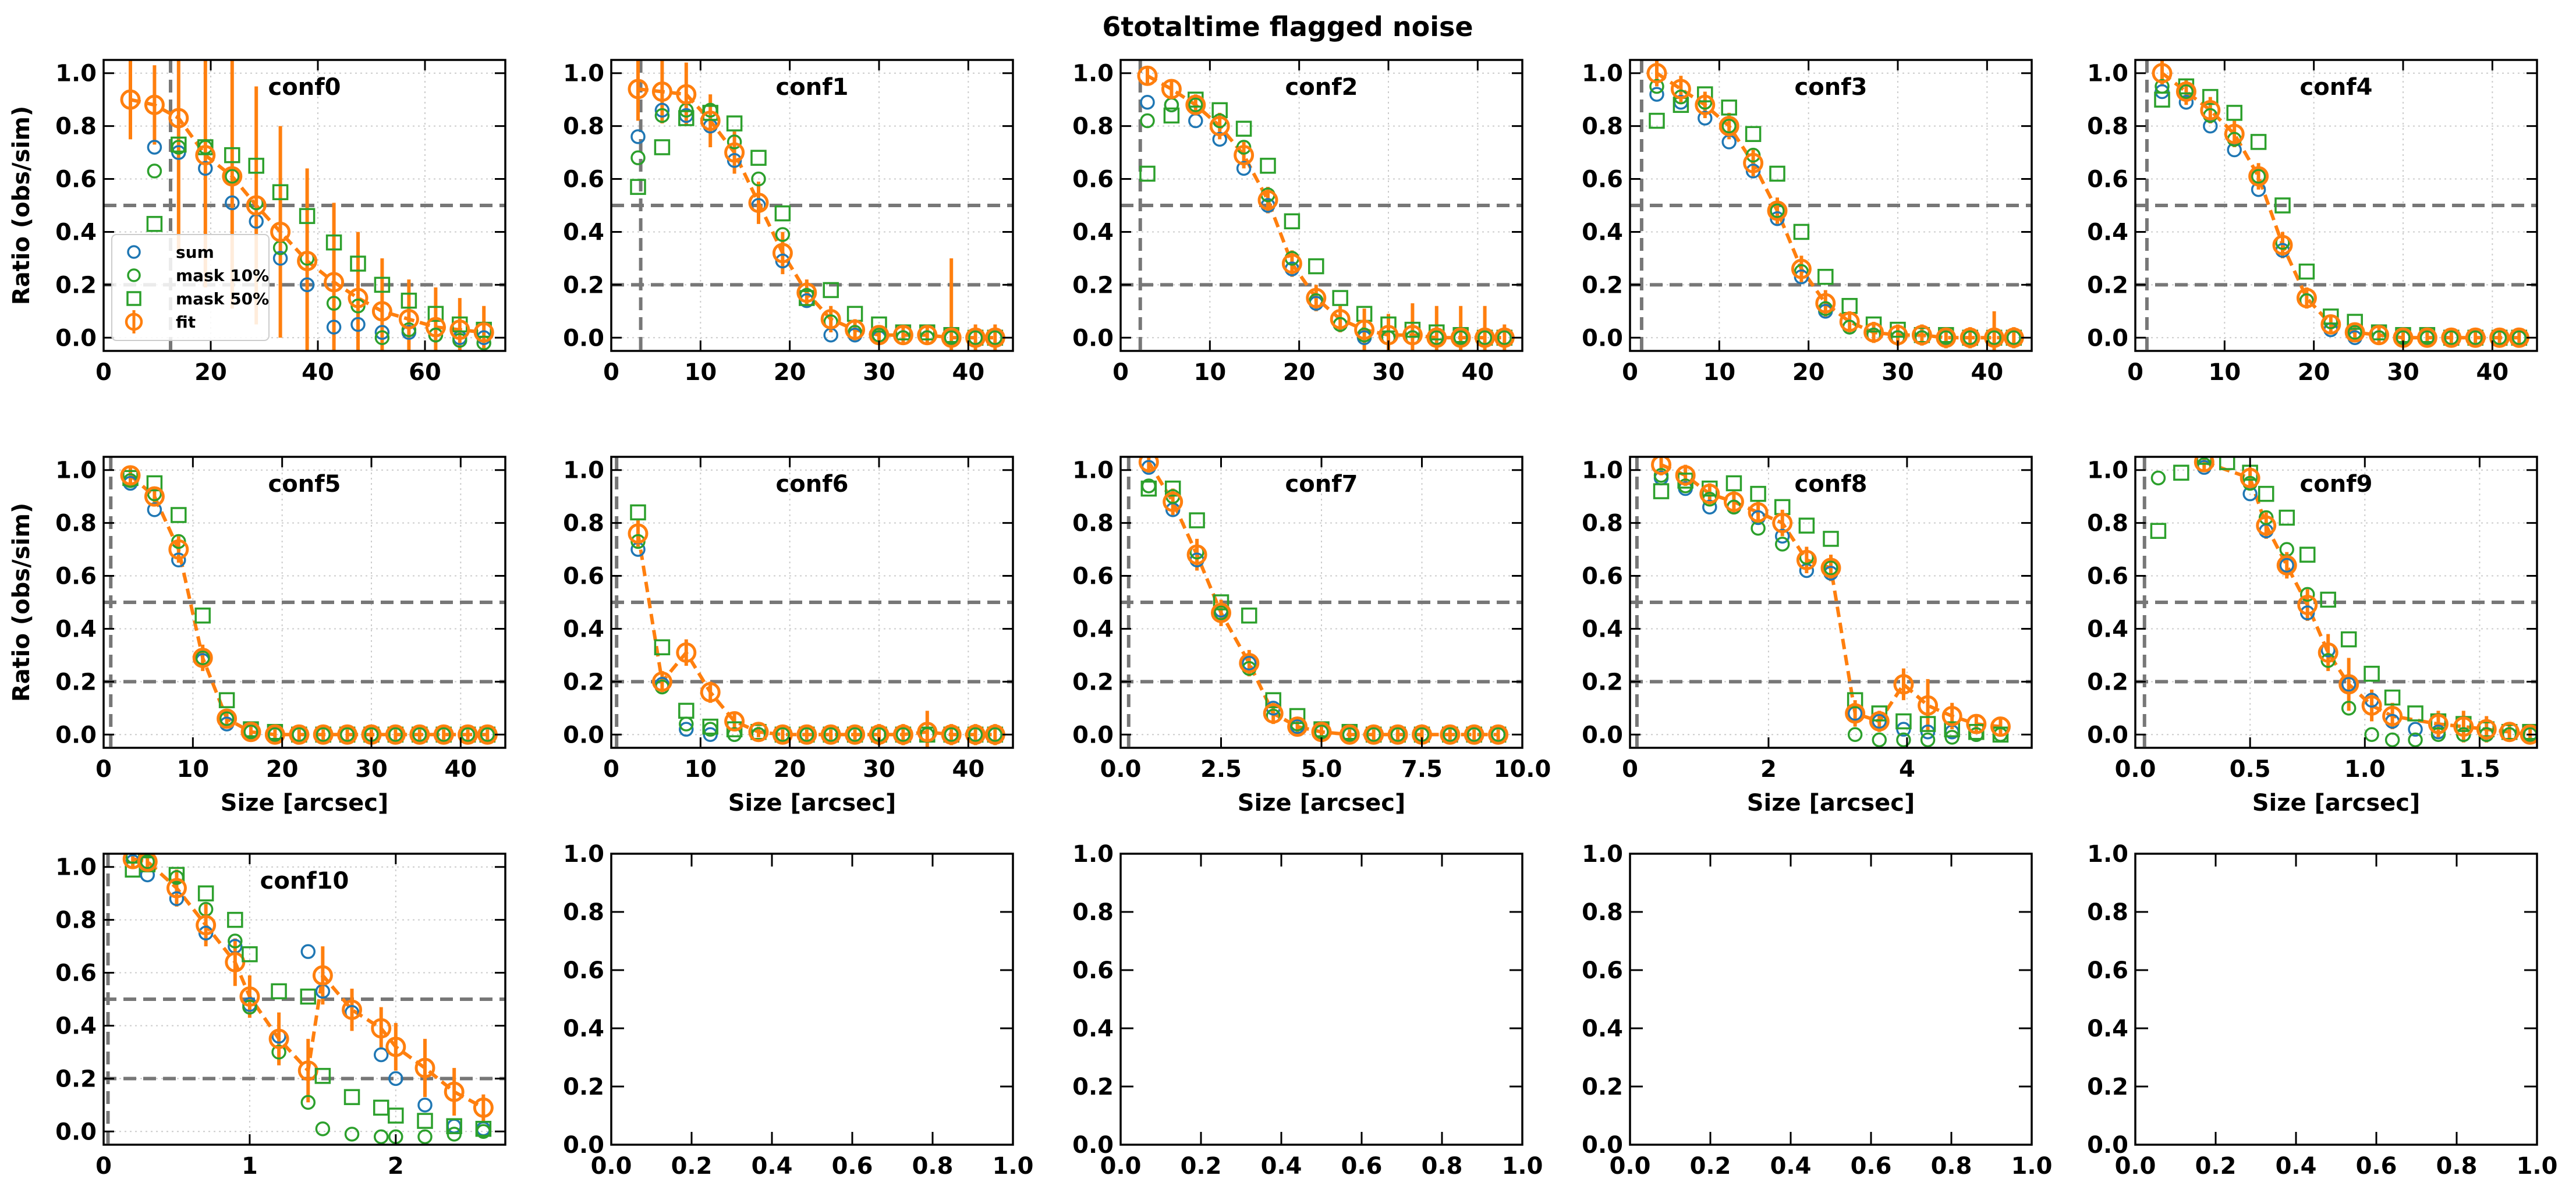  What do you see at coordinates (2296, 1166) in the screenshot?
I see `x-tick-label: 0.4` at bounding box center [2296, 1166].